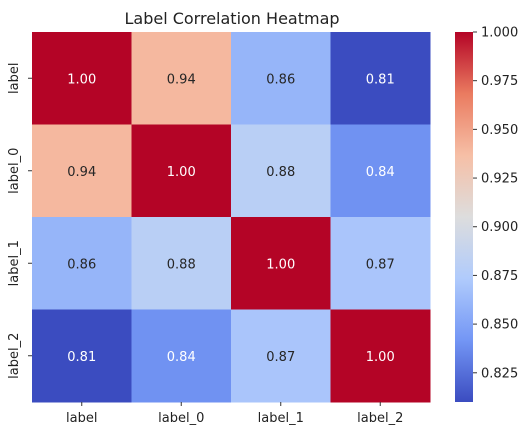 The height and width of the screenshot is (434, 532). What do you see at coordinates (380, 418) in the screenshot?
I see `x-tick-label: label_2` at bounding box center [380, 418].